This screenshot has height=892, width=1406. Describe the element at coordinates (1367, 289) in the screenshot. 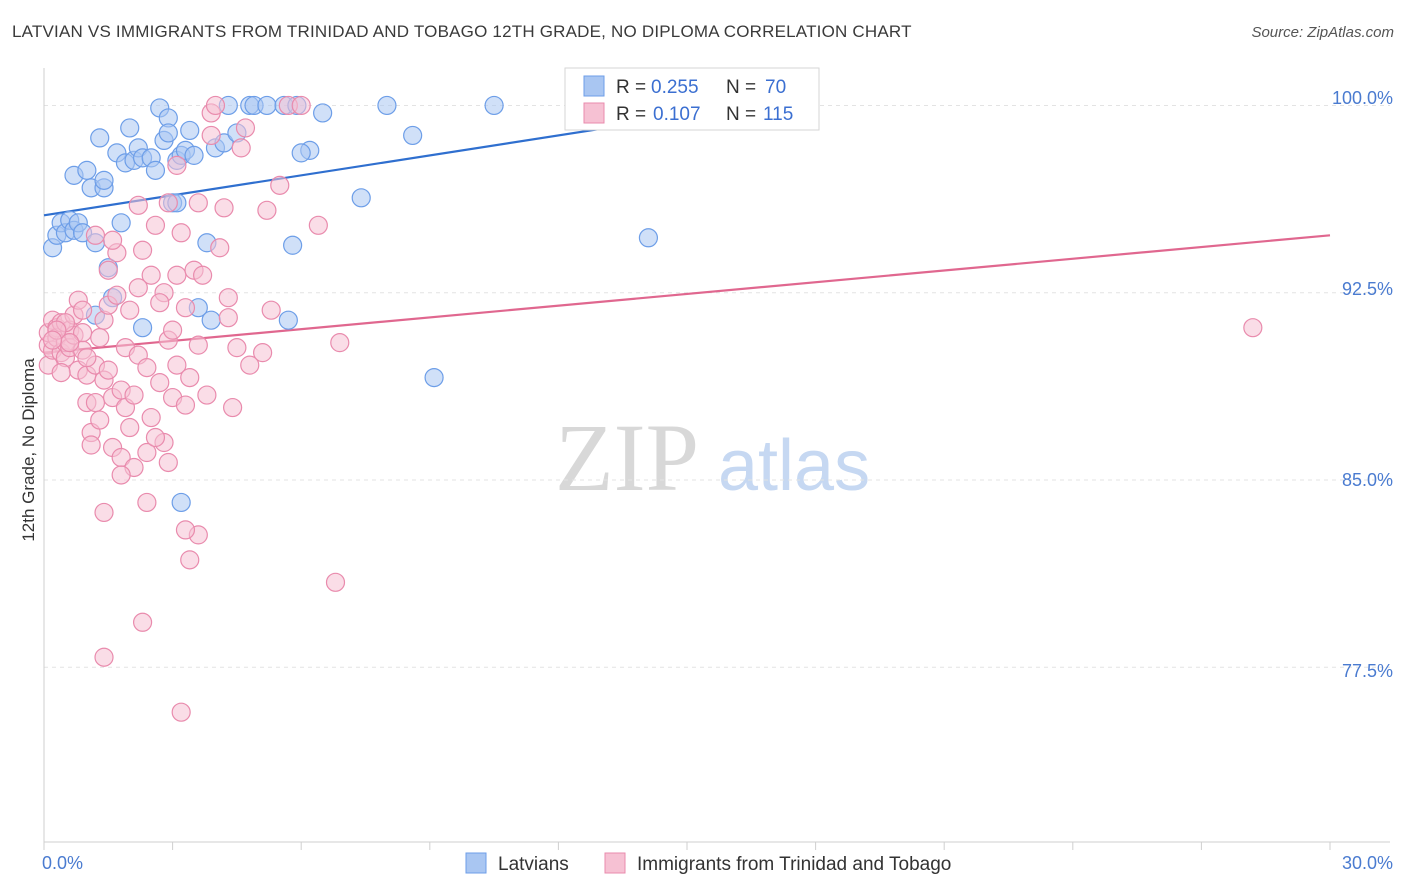

I see `y-tick-92-5: 92.5%` at that location.